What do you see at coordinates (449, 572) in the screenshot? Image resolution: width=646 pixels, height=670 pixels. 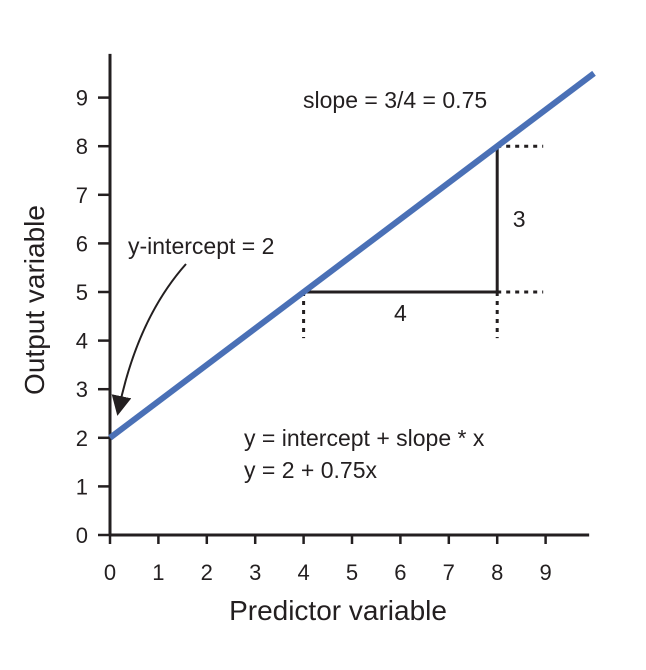 I see `x-tick-label-7: 7` at bounding box center [449, 572].